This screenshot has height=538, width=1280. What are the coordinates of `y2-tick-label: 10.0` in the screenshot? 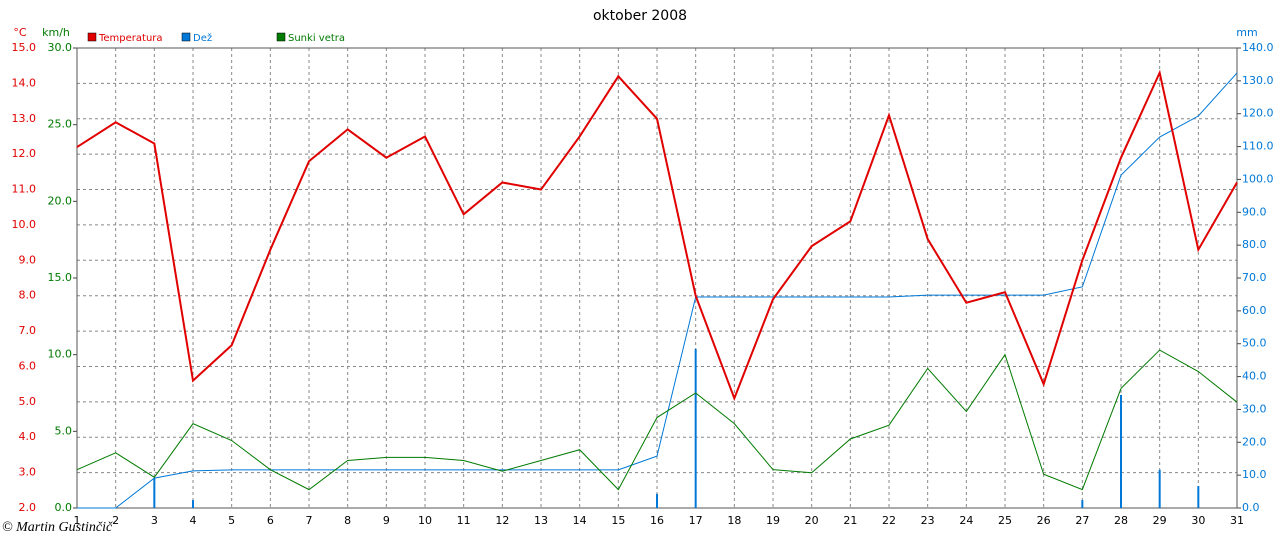 It's located at (60, 354).